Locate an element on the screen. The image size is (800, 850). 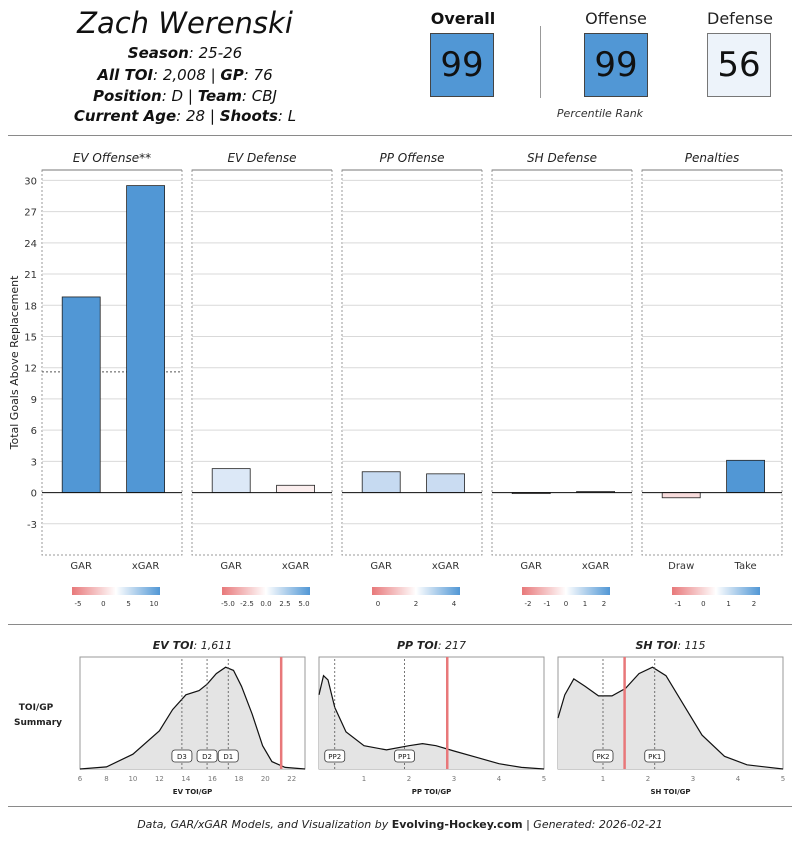
density-area is located at coordinates (192, 718).